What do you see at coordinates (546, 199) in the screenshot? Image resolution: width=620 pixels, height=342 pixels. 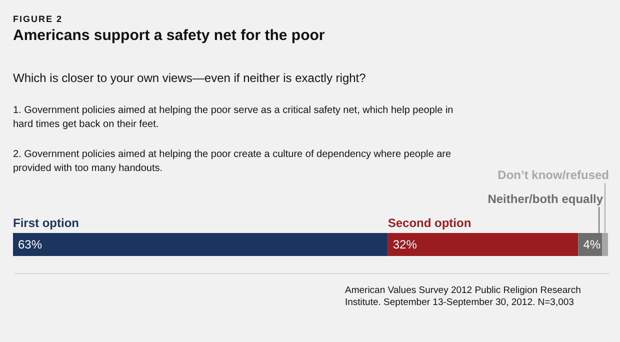 I see `text: Neither/both equally` at bounding box center [546, 199].